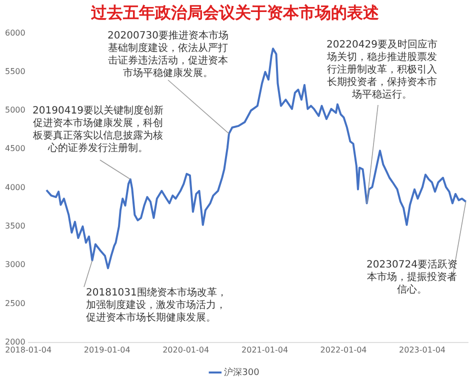 This screenshot has height=387, width=472. I want to click on y-tick-label: 2500, so click(15, 303).